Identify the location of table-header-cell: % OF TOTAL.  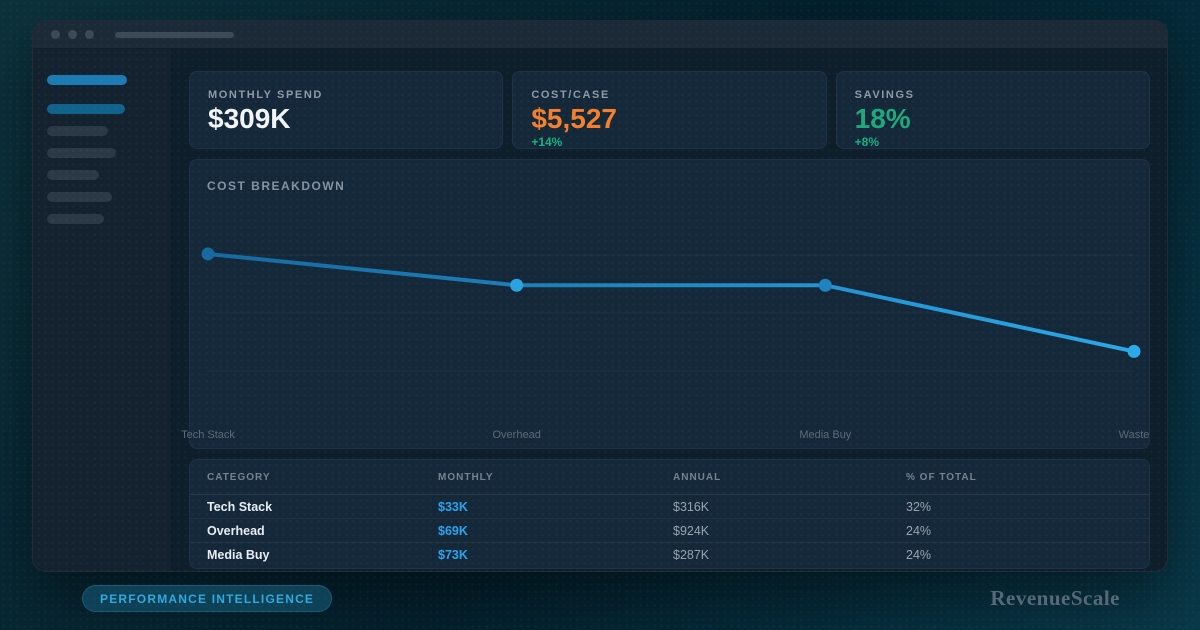
(941, 477).